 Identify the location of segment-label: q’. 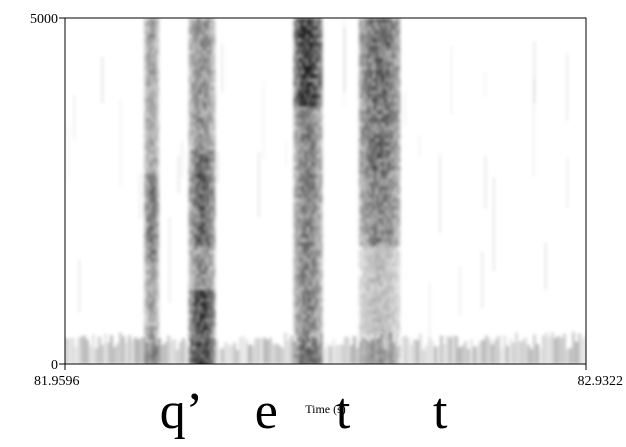
(181, 411).